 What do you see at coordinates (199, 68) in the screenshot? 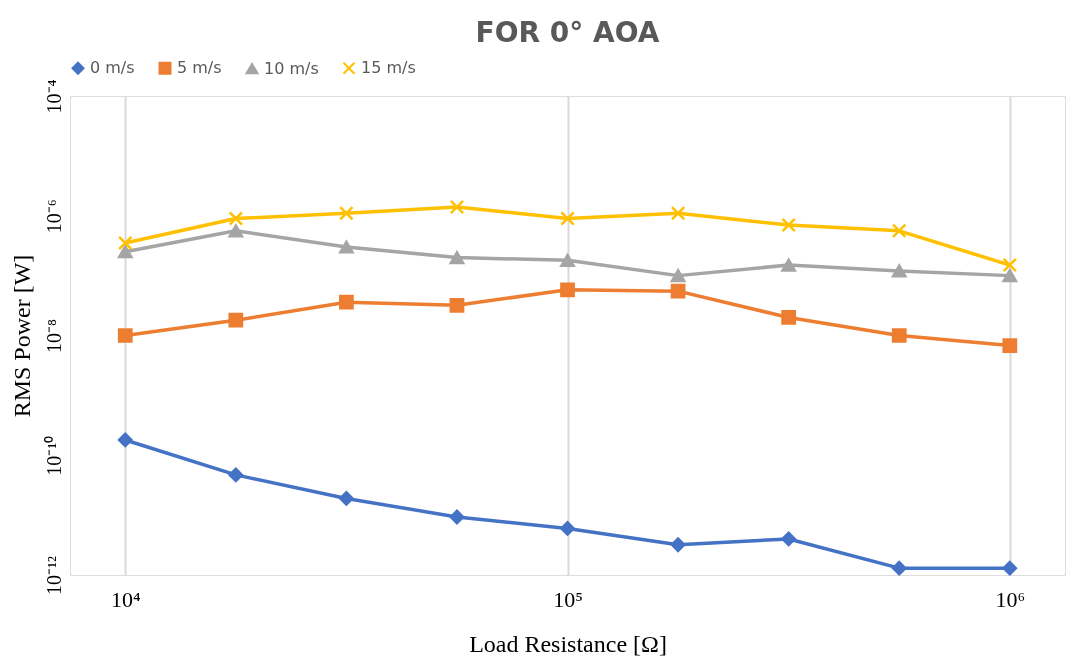
I see `legend-label: 5 m/s` at bounding box center [199, 68].